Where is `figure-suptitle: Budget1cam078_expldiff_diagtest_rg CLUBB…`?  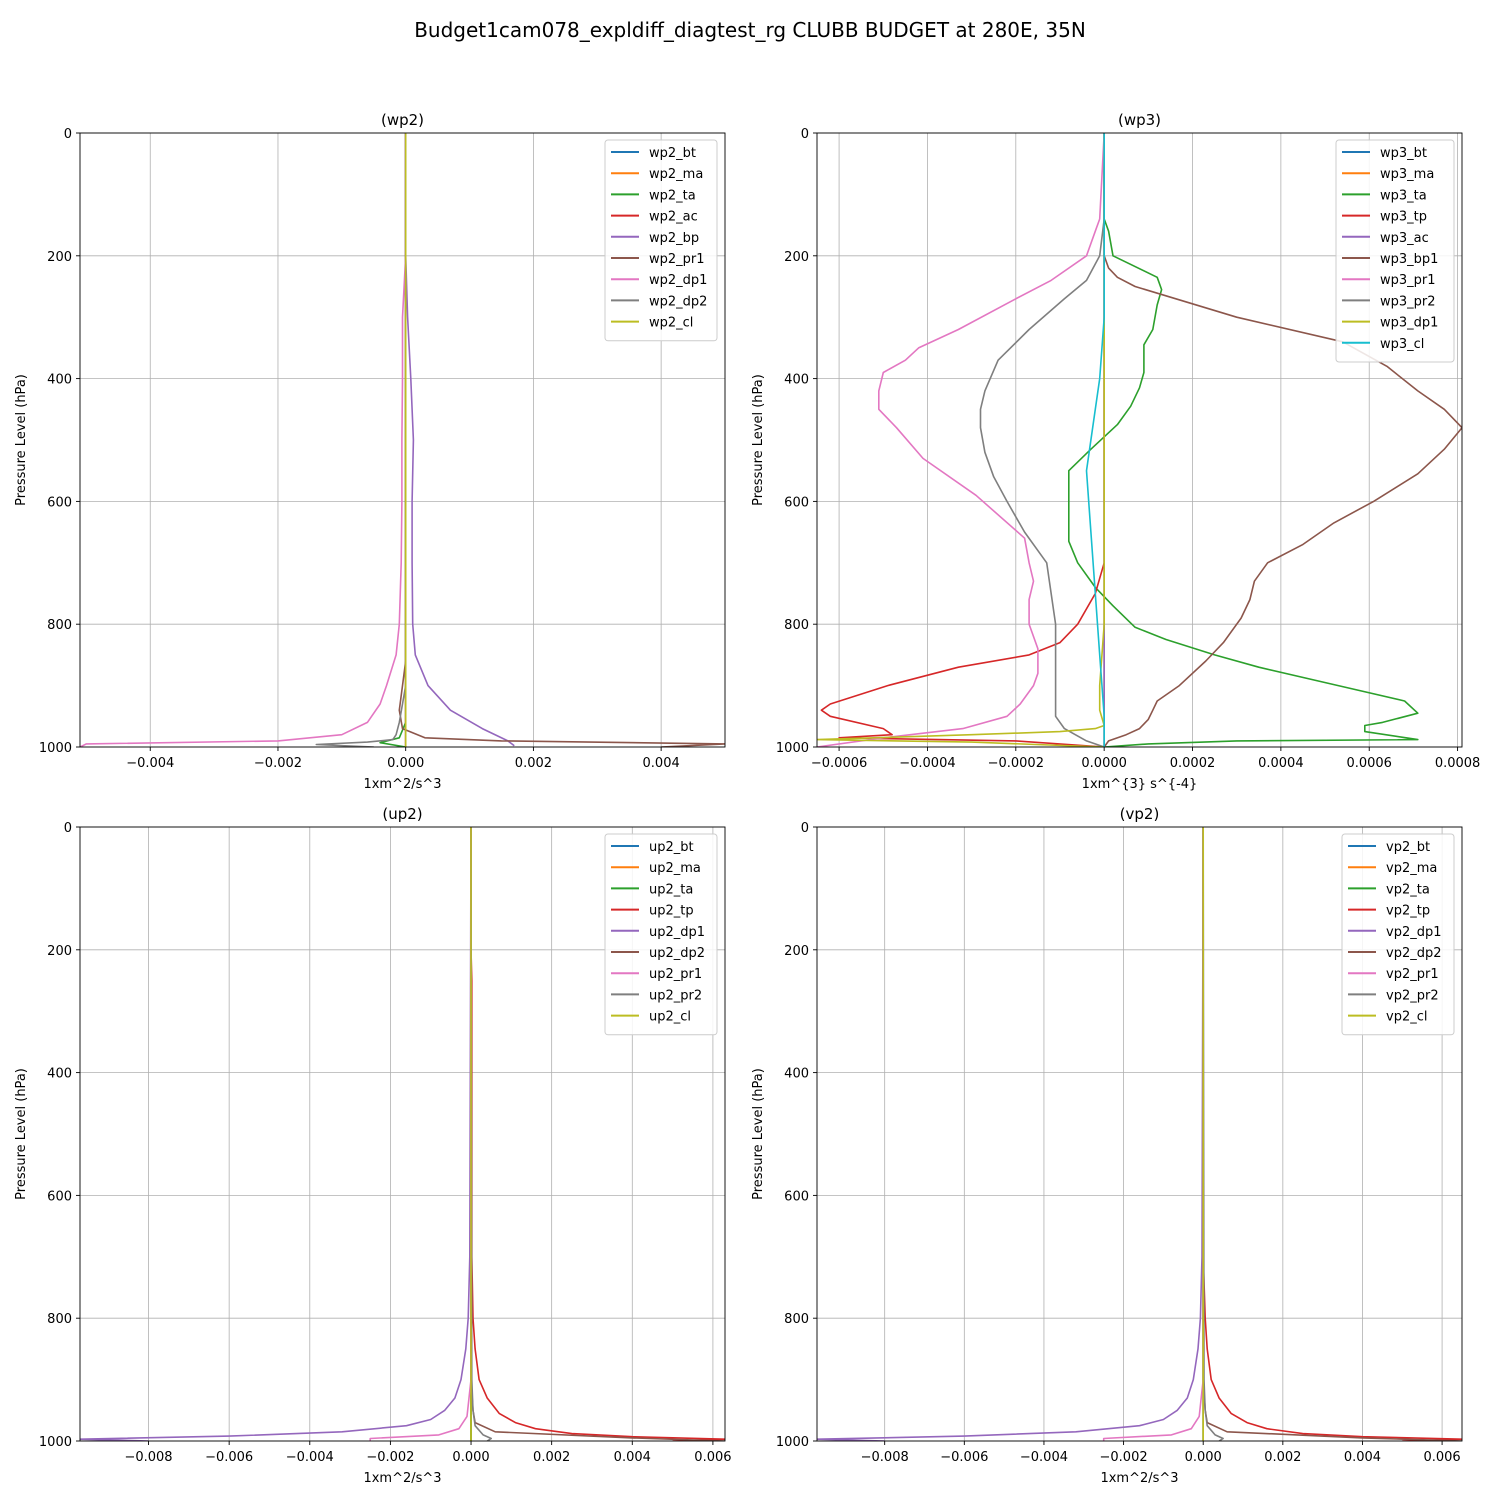 figure-suptitle: Budget1cam078_expldiff_diagtest_rg CLUBB… is located at coordinates (750, 30).